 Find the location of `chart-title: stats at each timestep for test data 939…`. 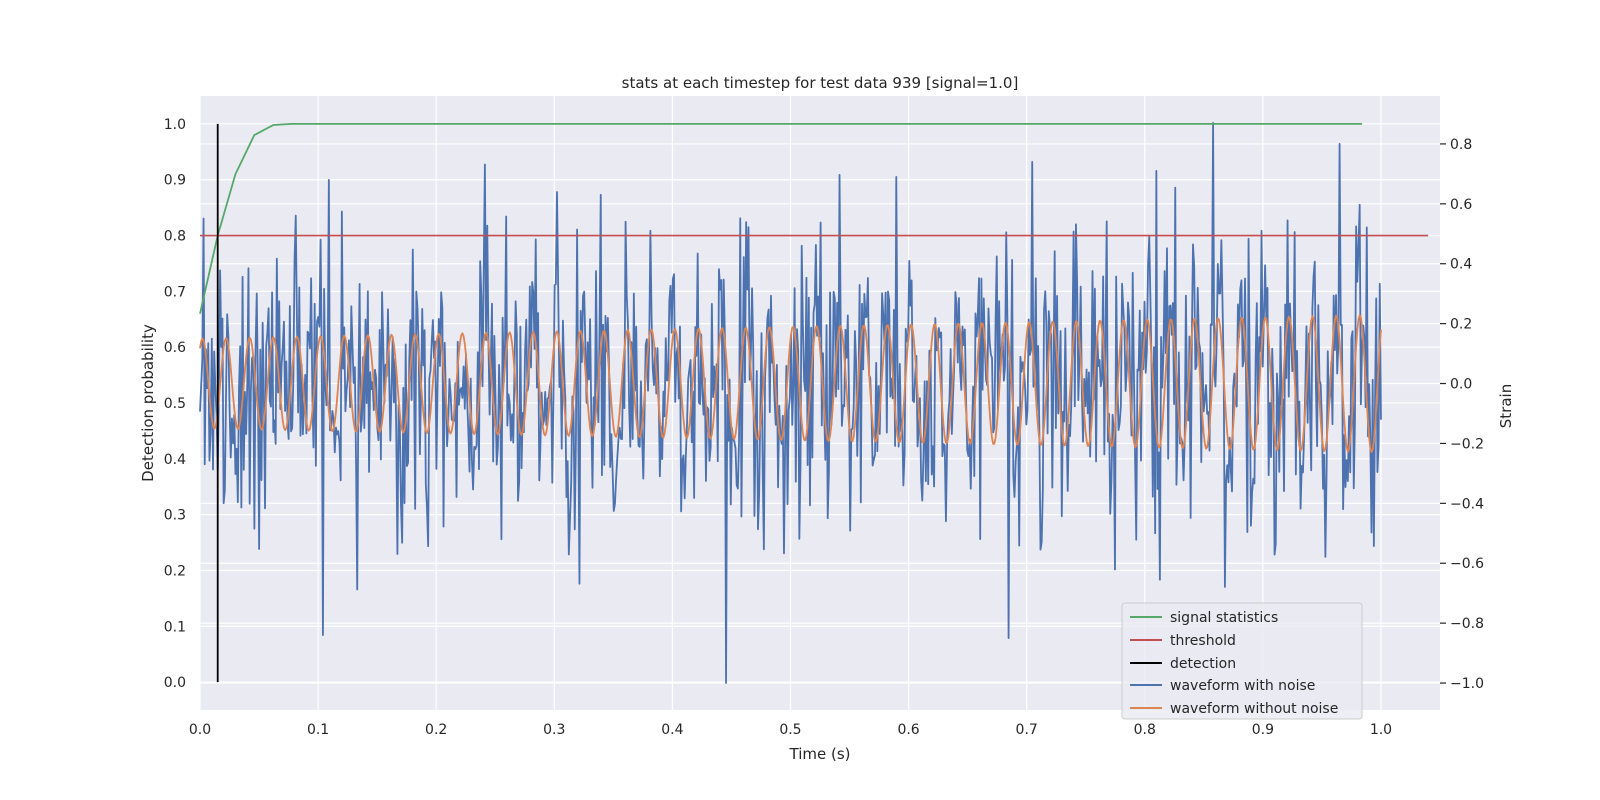

chart-title: stats at each timestep for test data 939… is located at coordinates (820, 83).